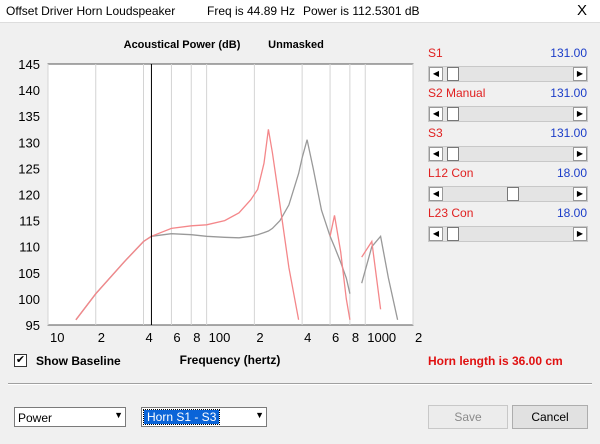 The width and height of the screenshot is (600, 444). I want to click on y-tick-label: 125, so click(29, 168).